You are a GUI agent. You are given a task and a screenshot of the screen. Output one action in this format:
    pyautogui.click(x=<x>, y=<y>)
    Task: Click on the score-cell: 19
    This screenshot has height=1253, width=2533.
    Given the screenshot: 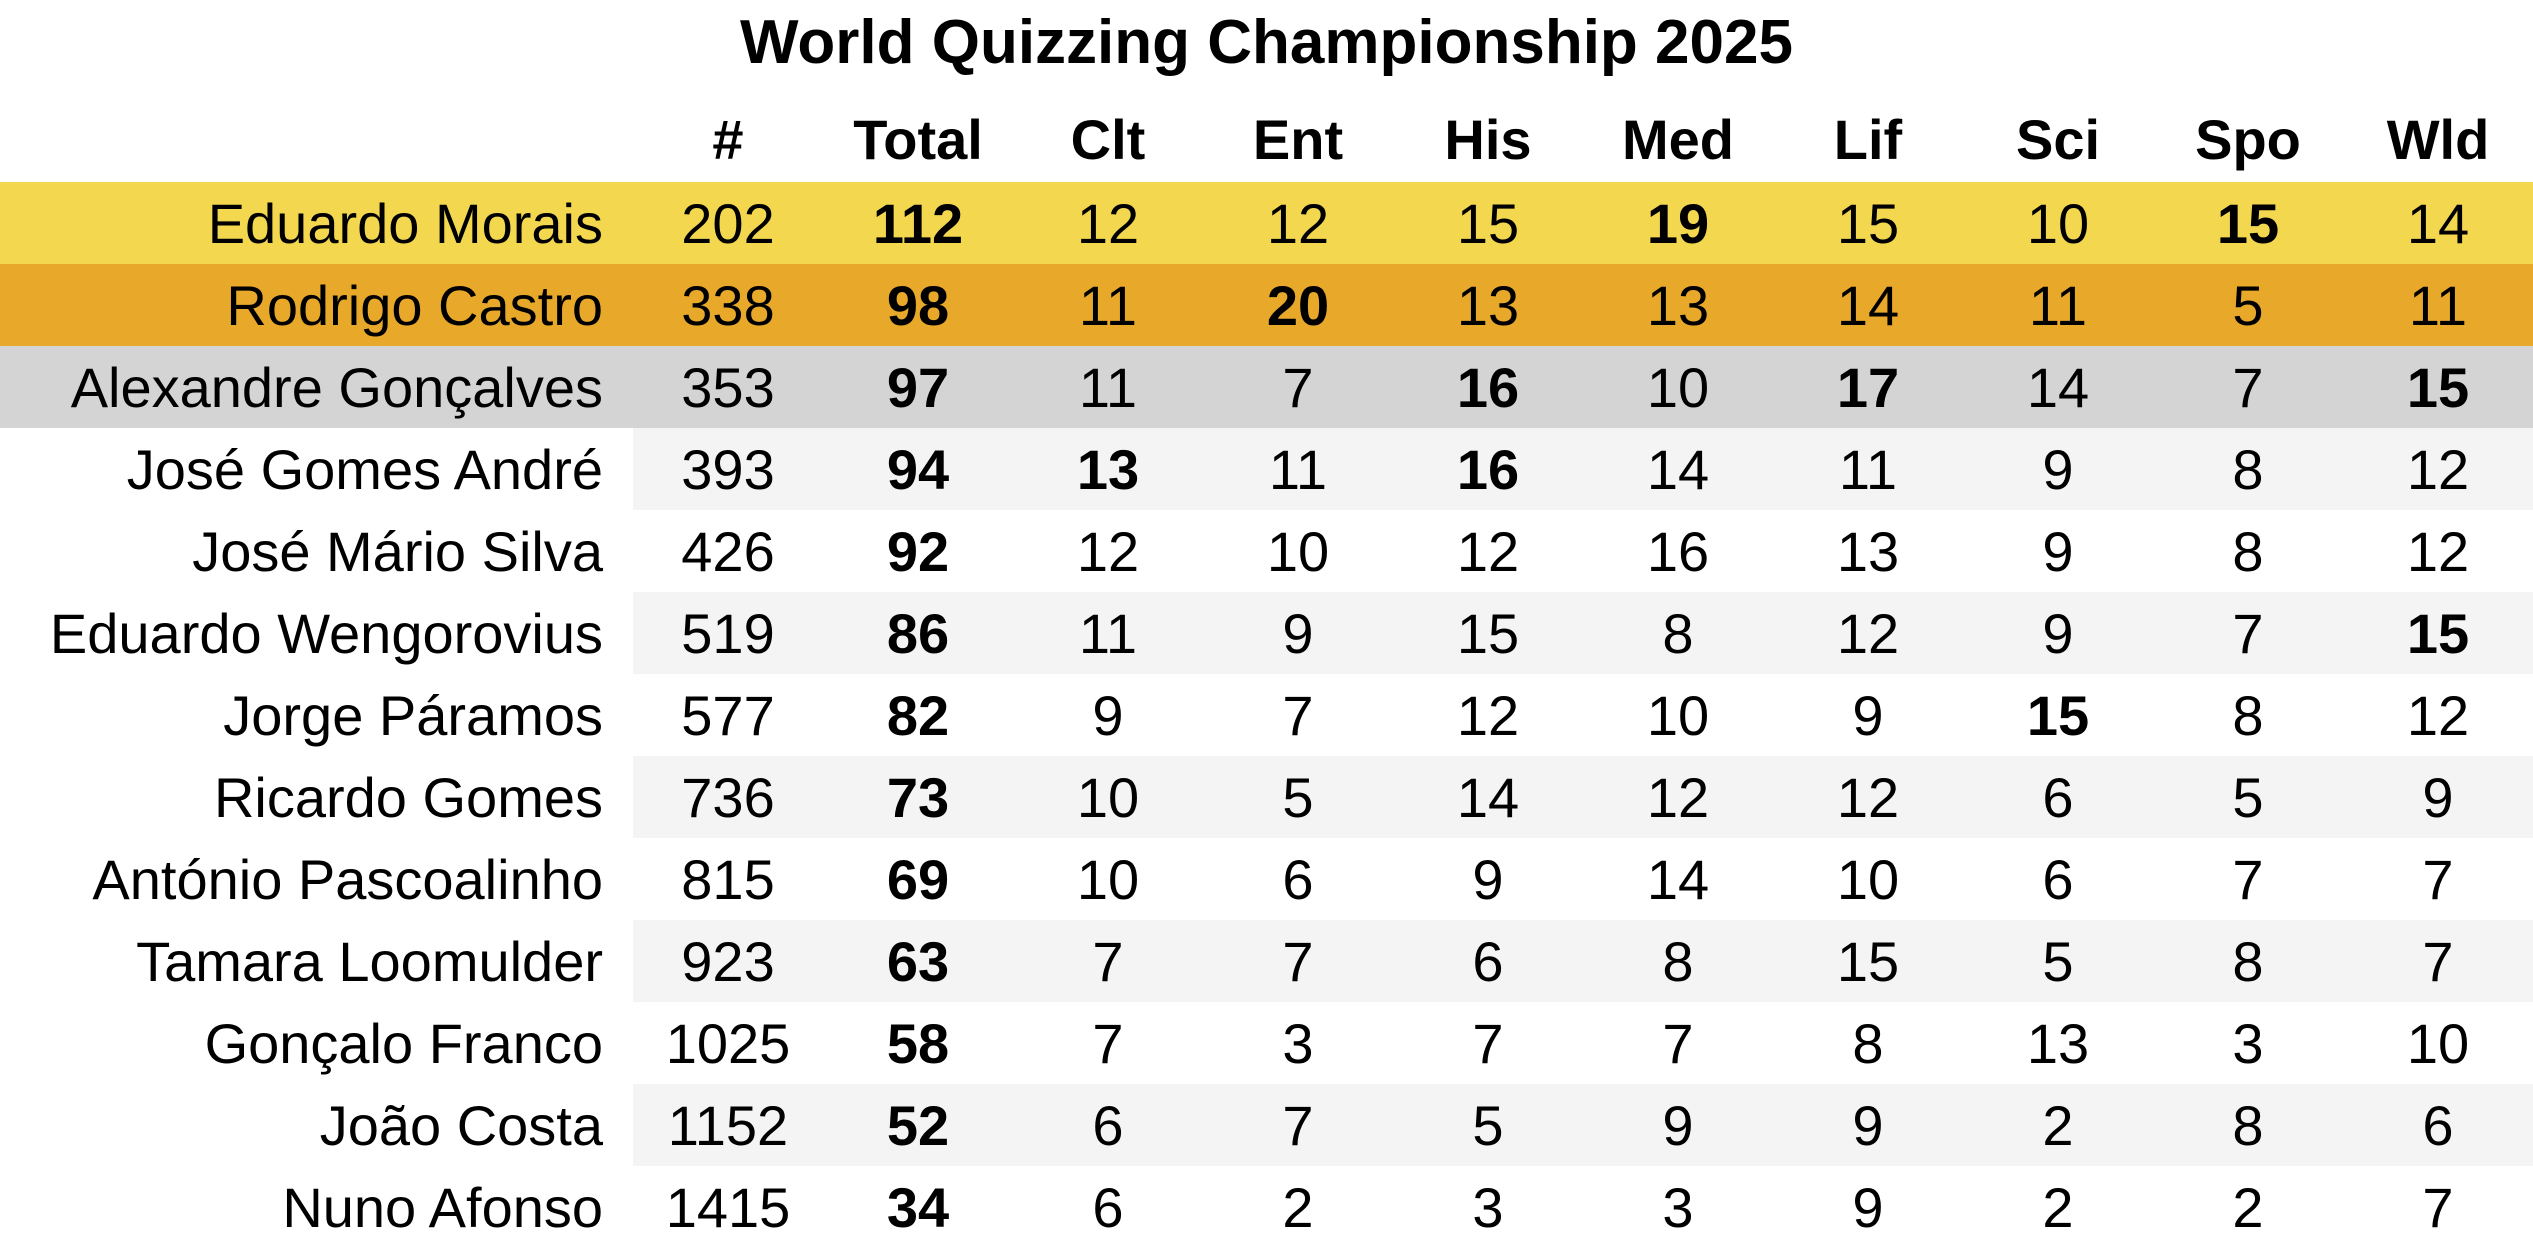 What is the action you would take?
    pyautogui.click(x=1678, y=223)
    